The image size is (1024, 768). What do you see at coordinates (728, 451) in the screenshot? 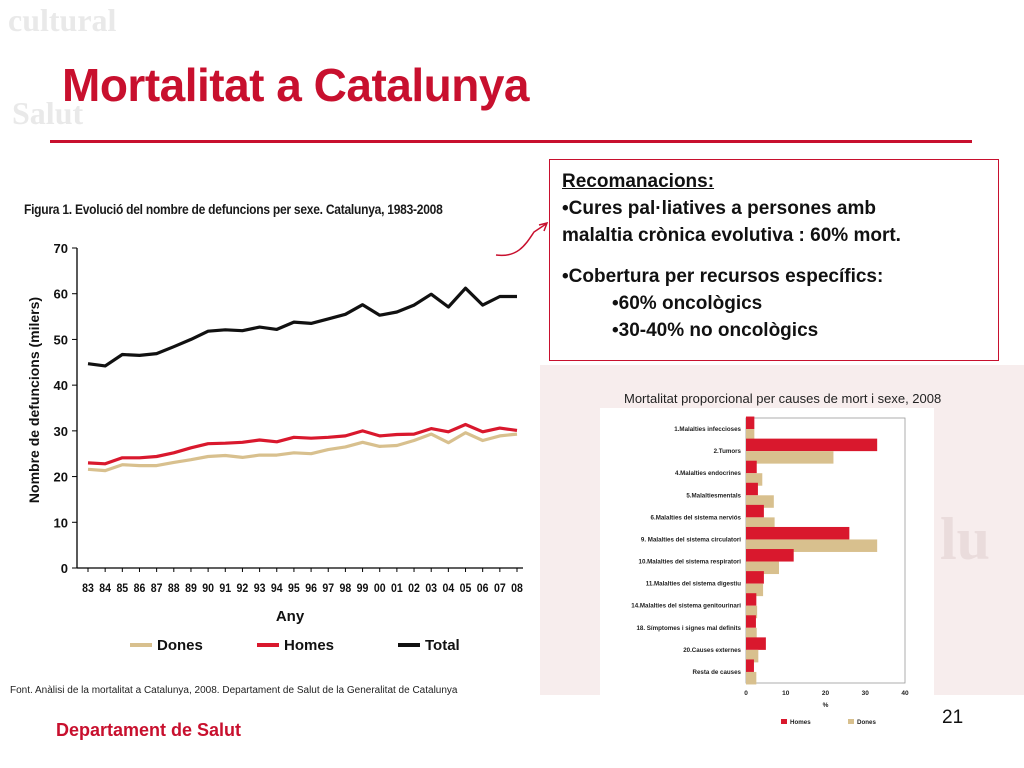
I see `category-label: 2.Tumors` at bounding box center [728, 451].